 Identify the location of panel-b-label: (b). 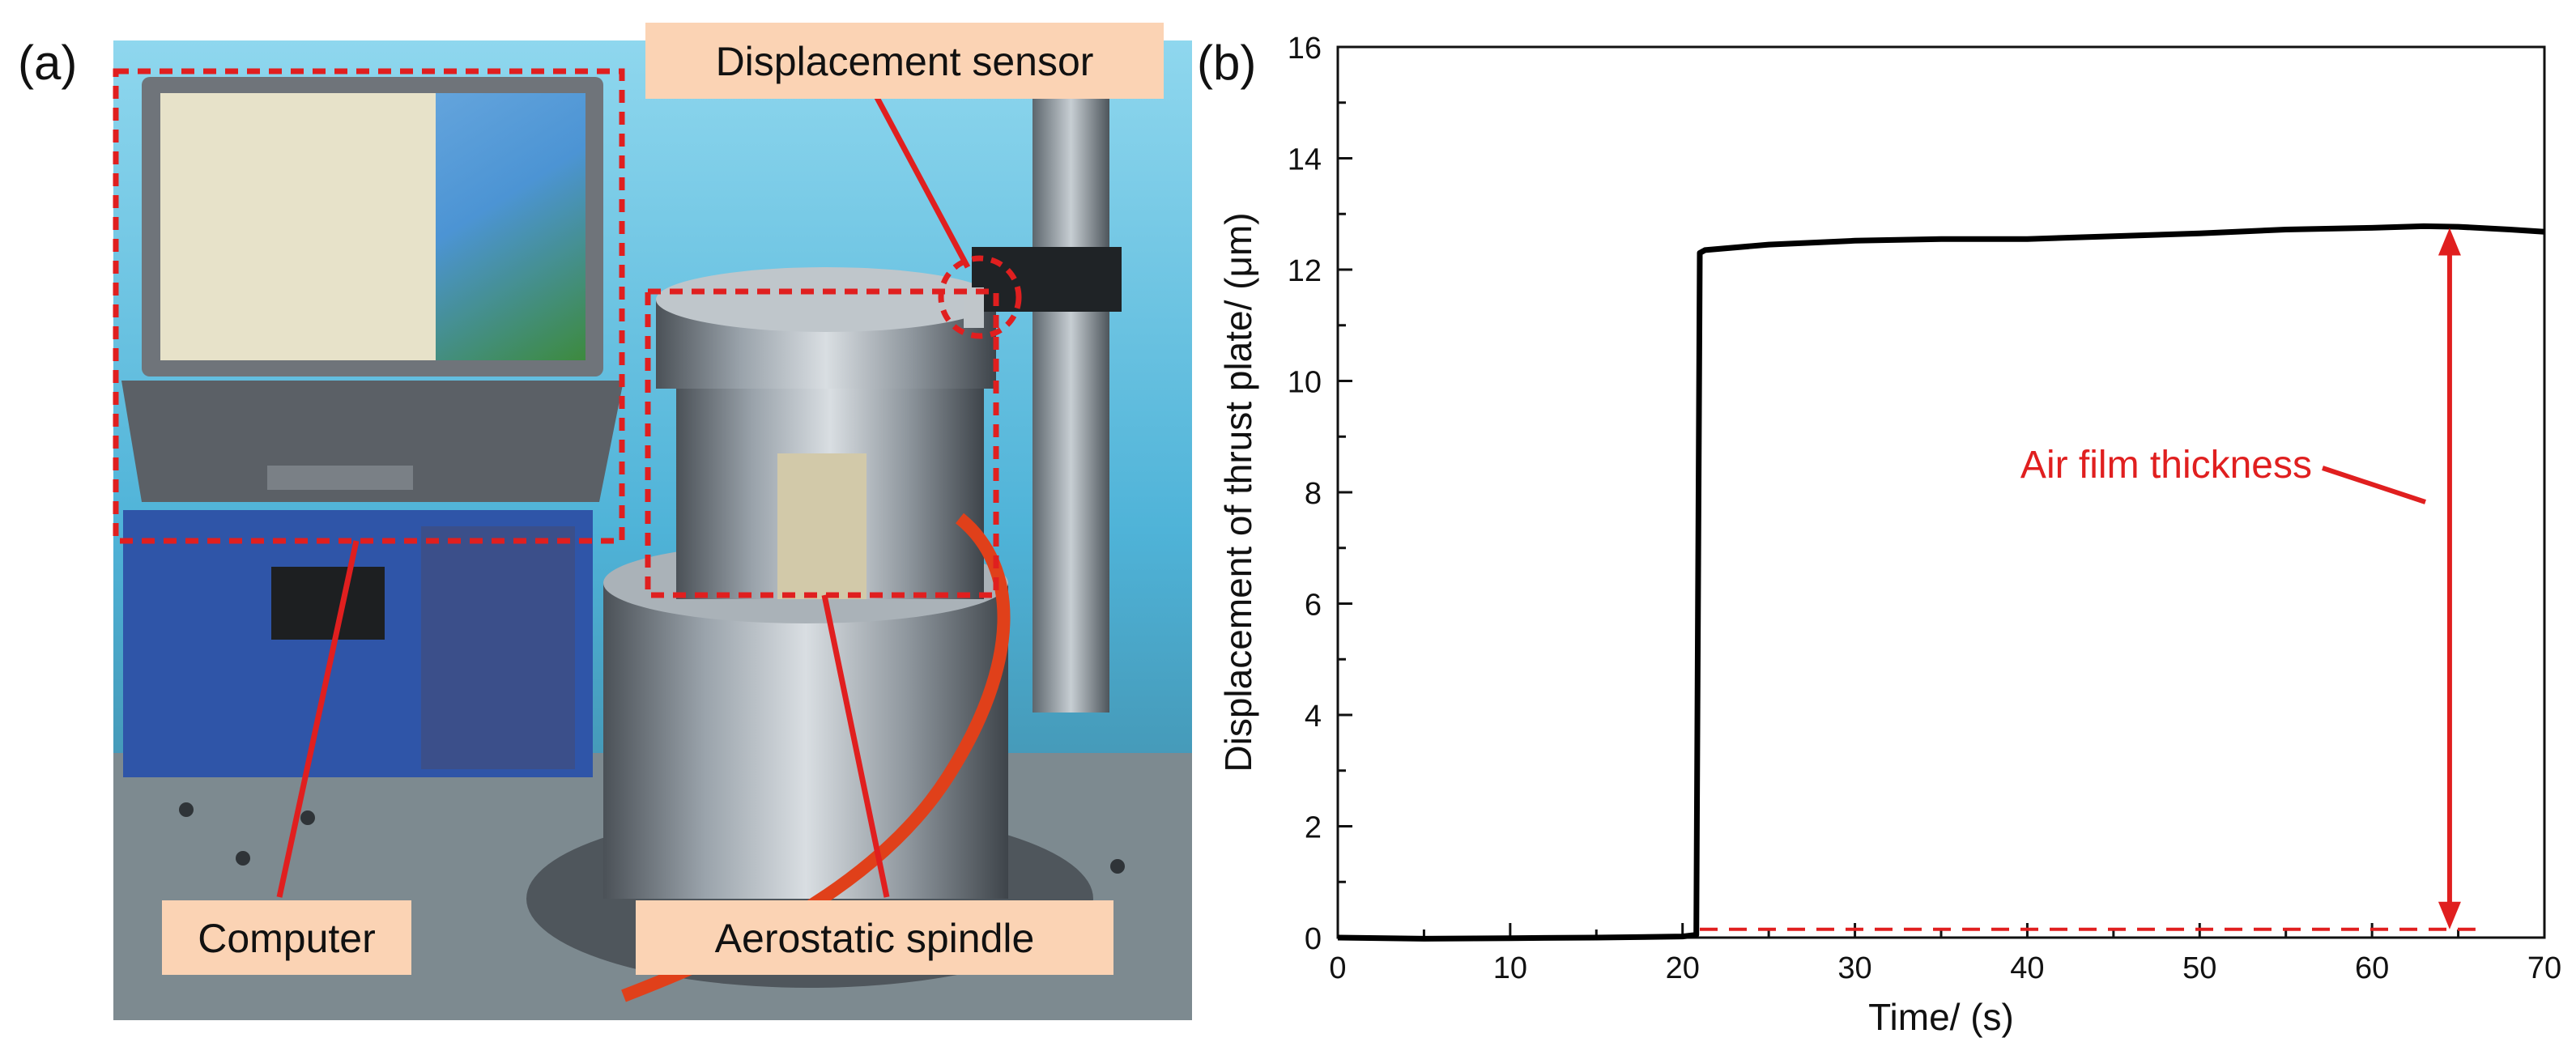
(1226, 63).